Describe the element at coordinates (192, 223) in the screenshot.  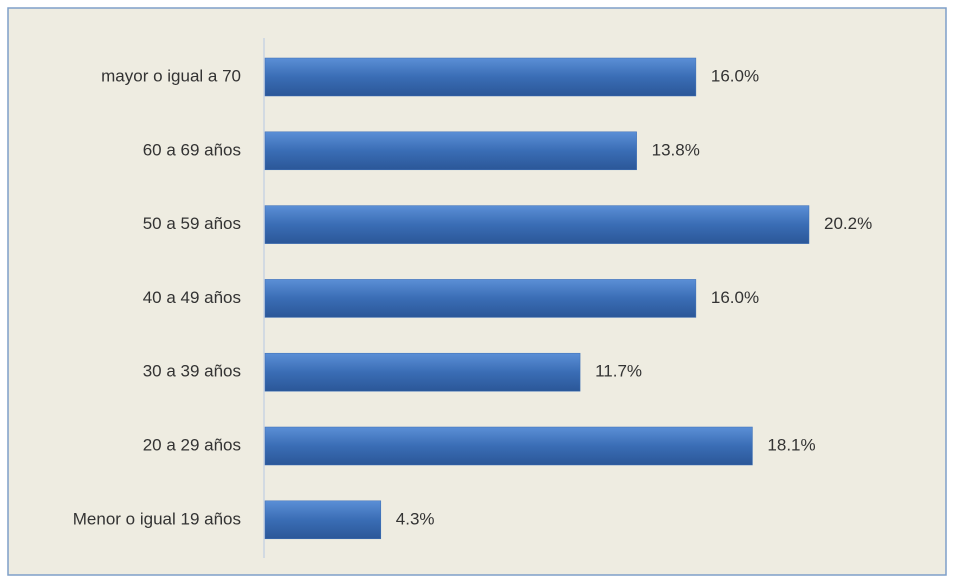
I see `category-label: 50 a 59 años` at that location.